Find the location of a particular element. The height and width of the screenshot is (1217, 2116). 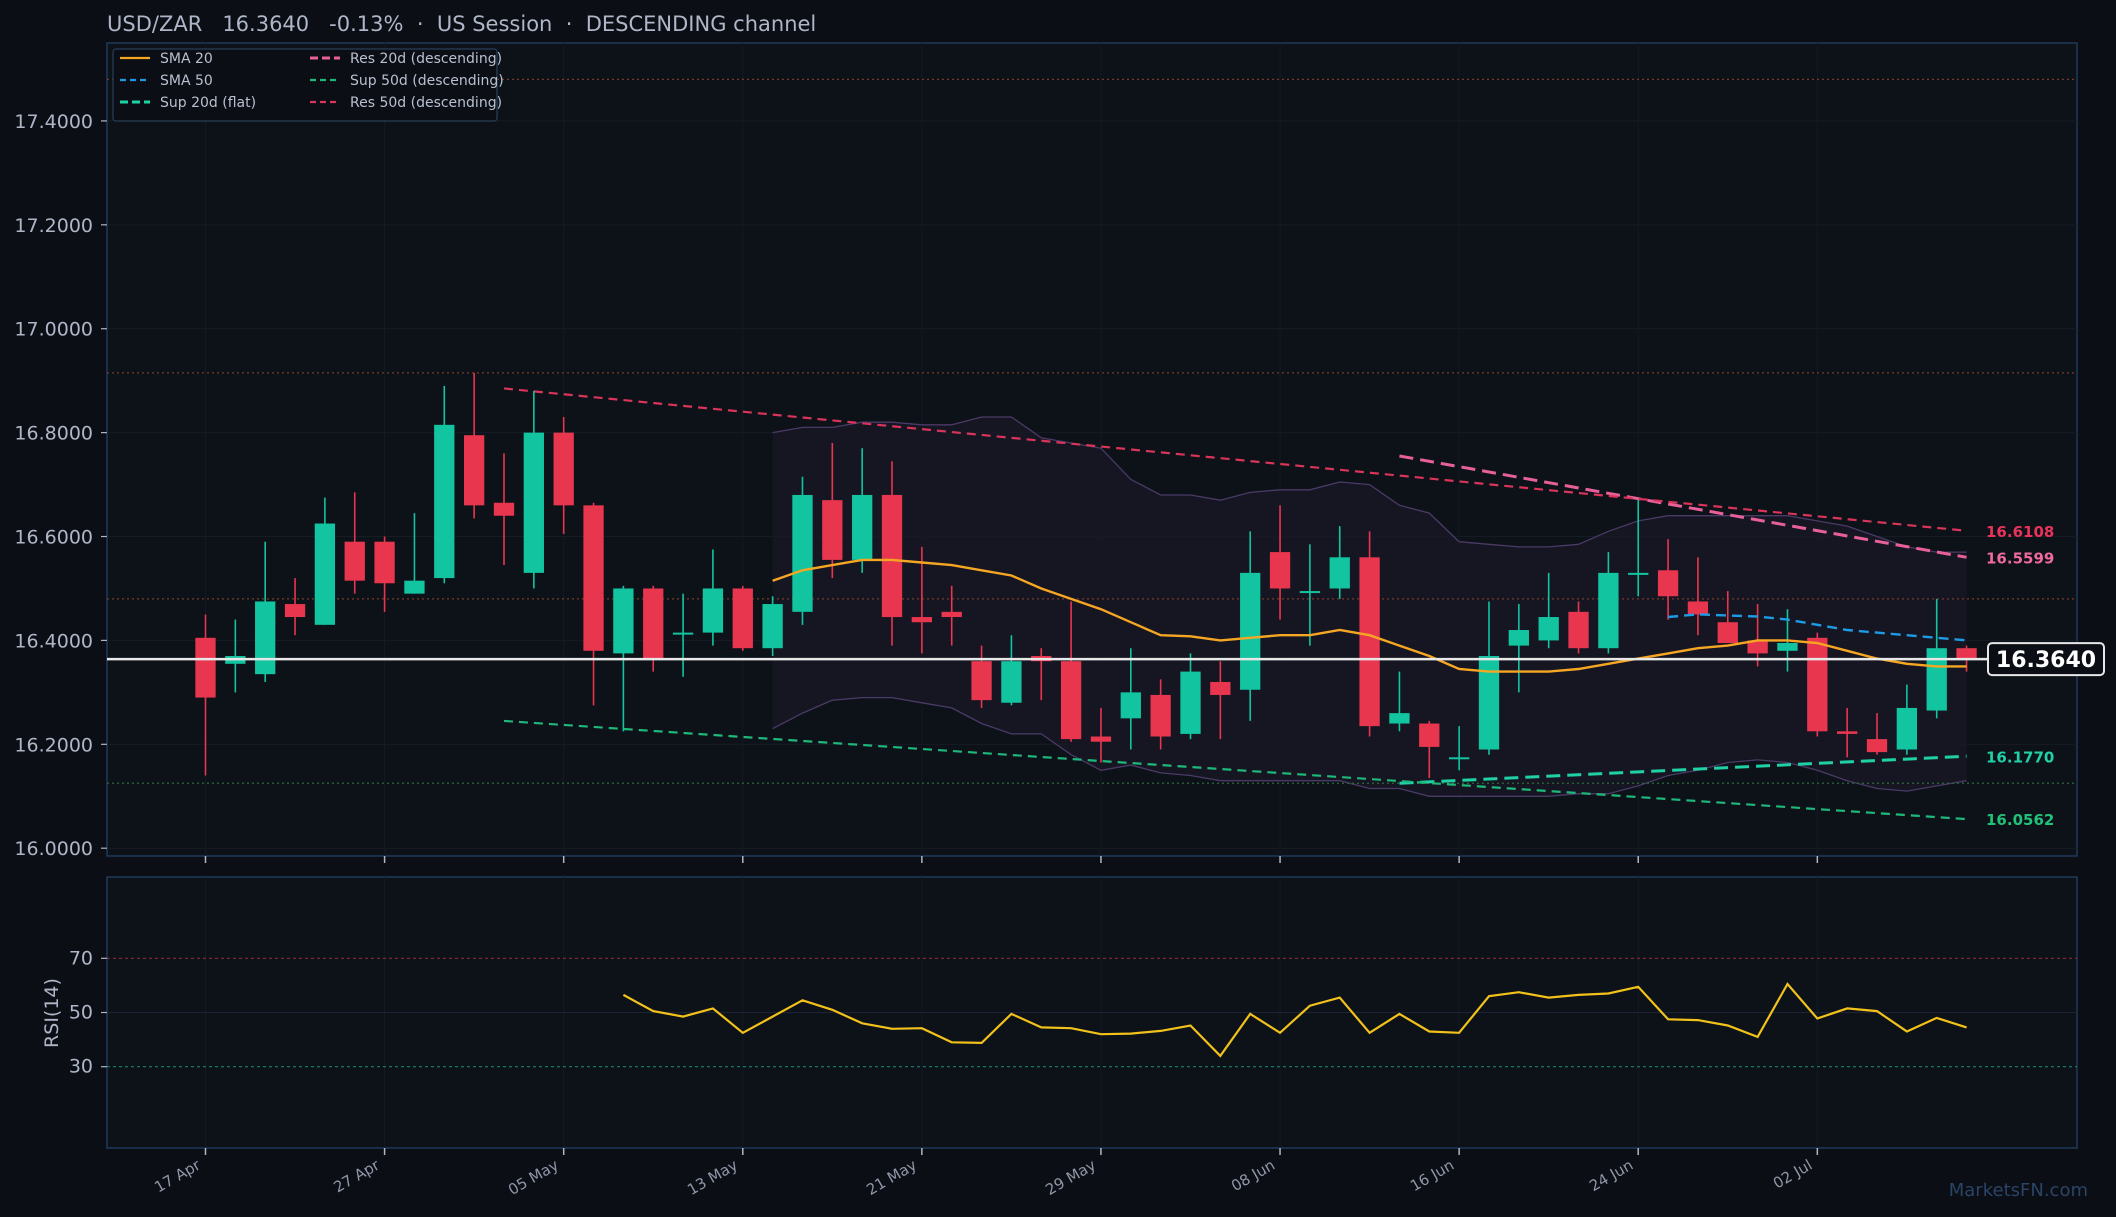

price-tick-label: 17.2000 is located at coordinates (53, 226).